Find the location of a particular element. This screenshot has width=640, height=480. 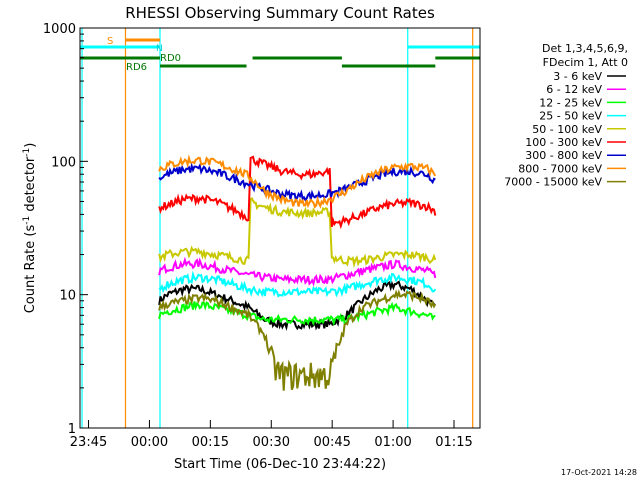

x-tick-label-0: 23:45 is located at coordinates (88, 442).